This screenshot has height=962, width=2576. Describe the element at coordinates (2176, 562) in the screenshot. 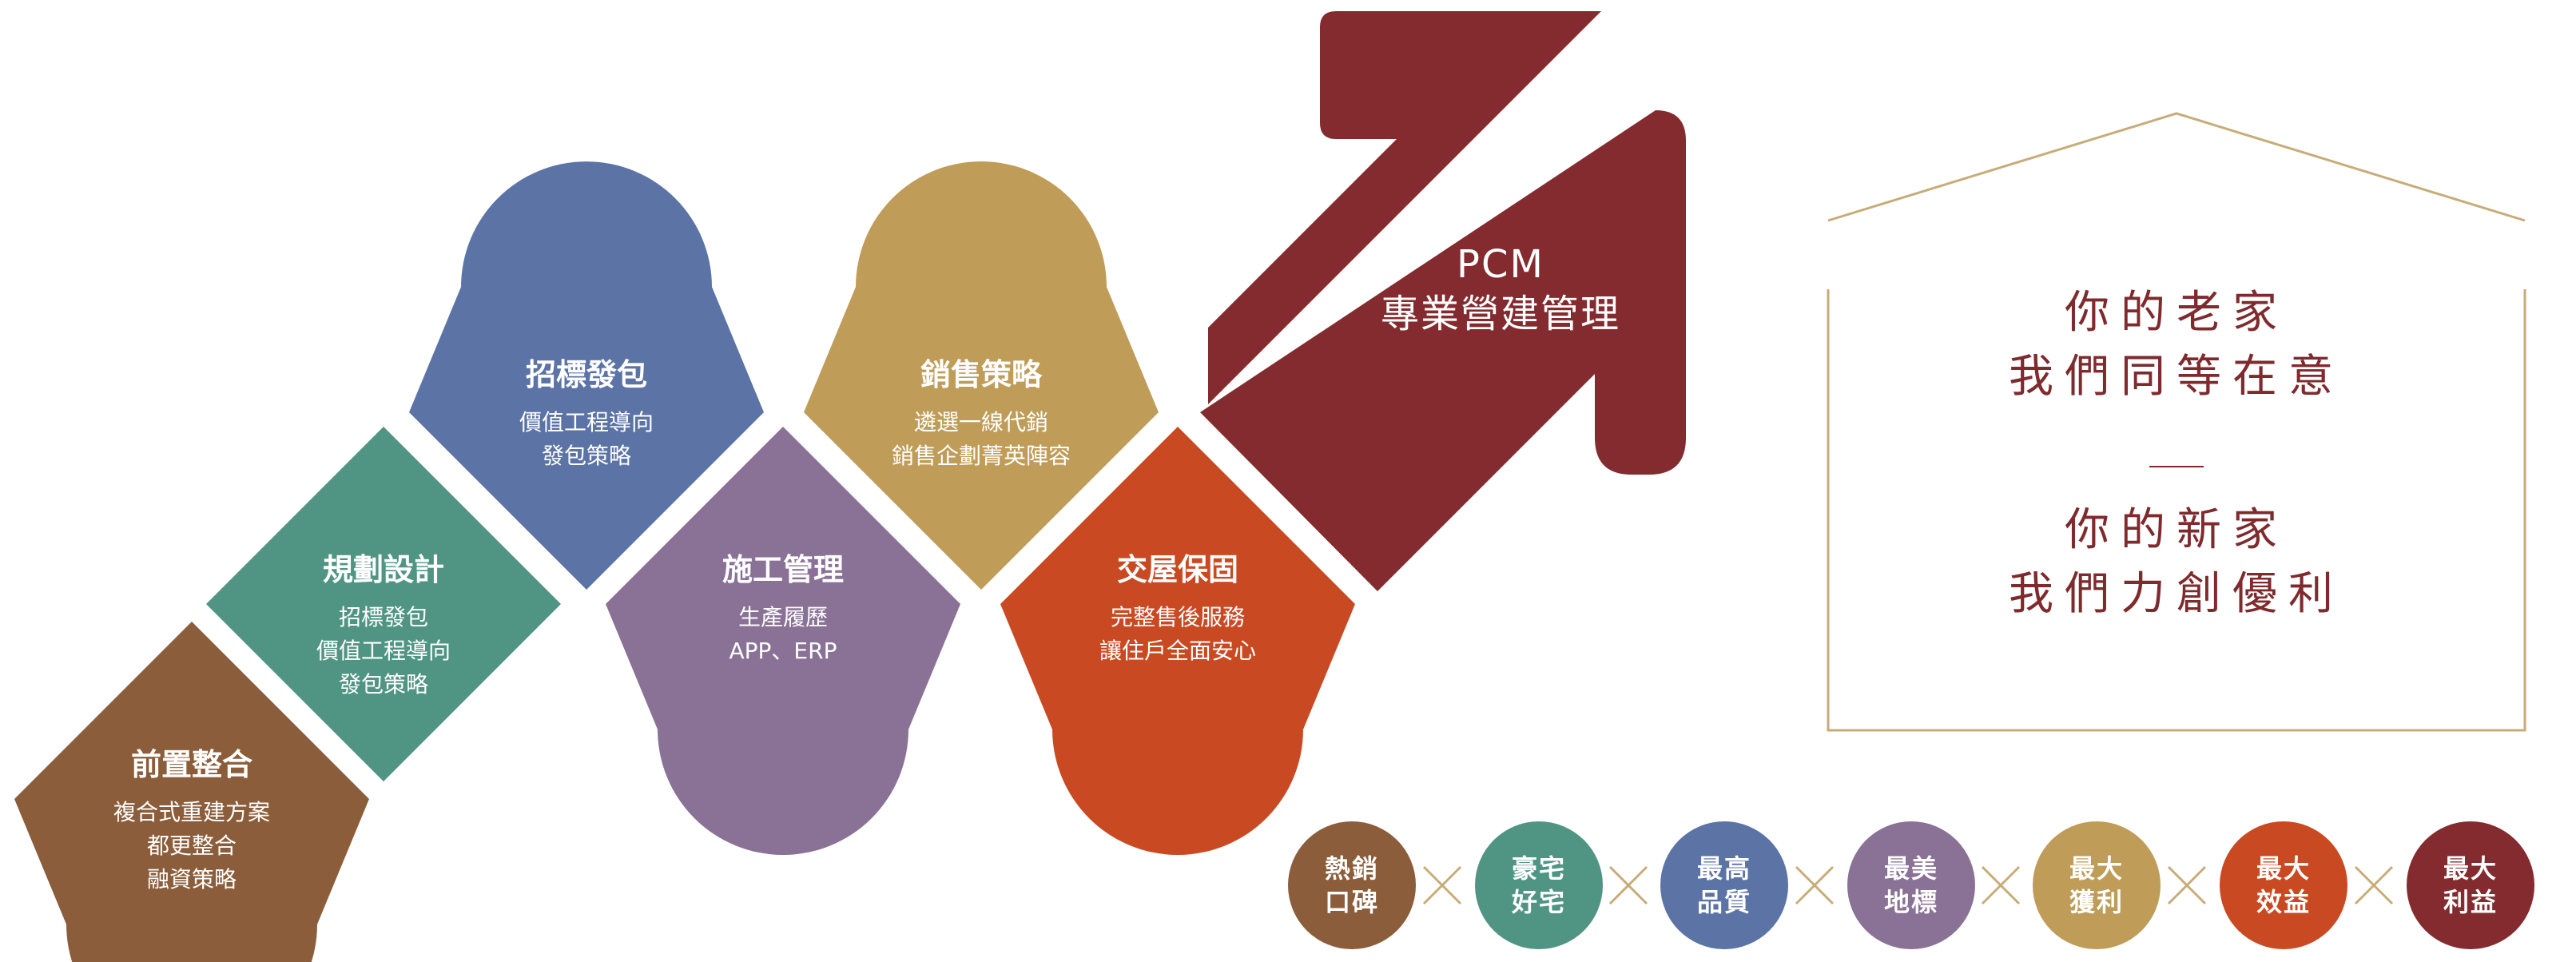

I see `house-text-bottom: 你的新家 我們力創優利` at that location.